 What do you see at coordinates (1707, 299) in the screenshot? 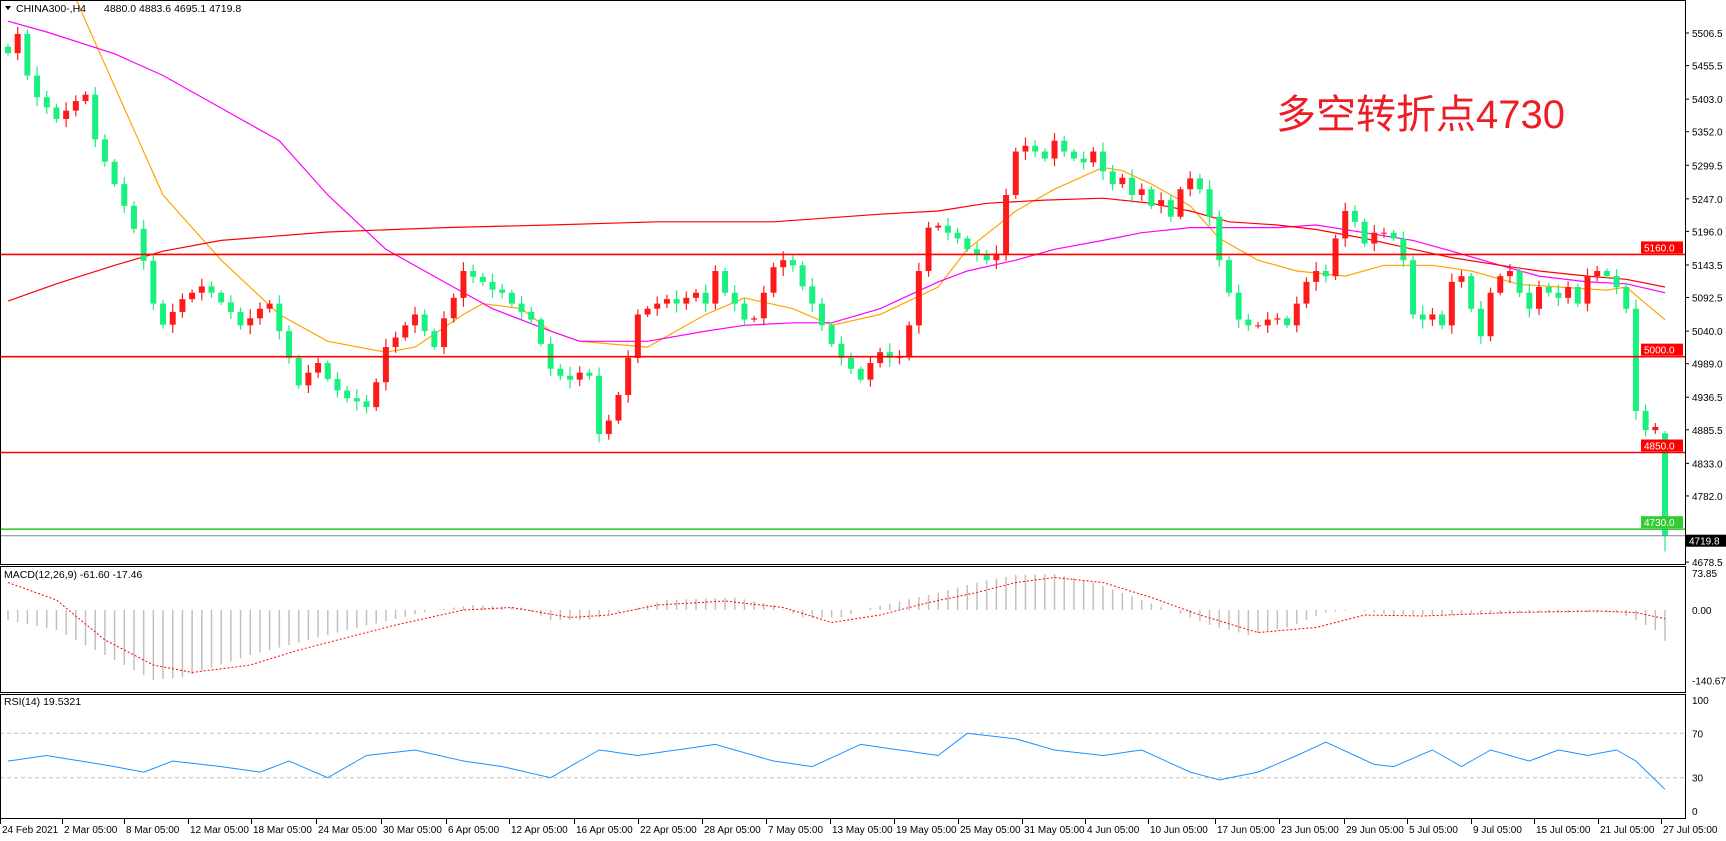
I see `price-axis-label: 5092.5` at bounding box center [1707, 299].